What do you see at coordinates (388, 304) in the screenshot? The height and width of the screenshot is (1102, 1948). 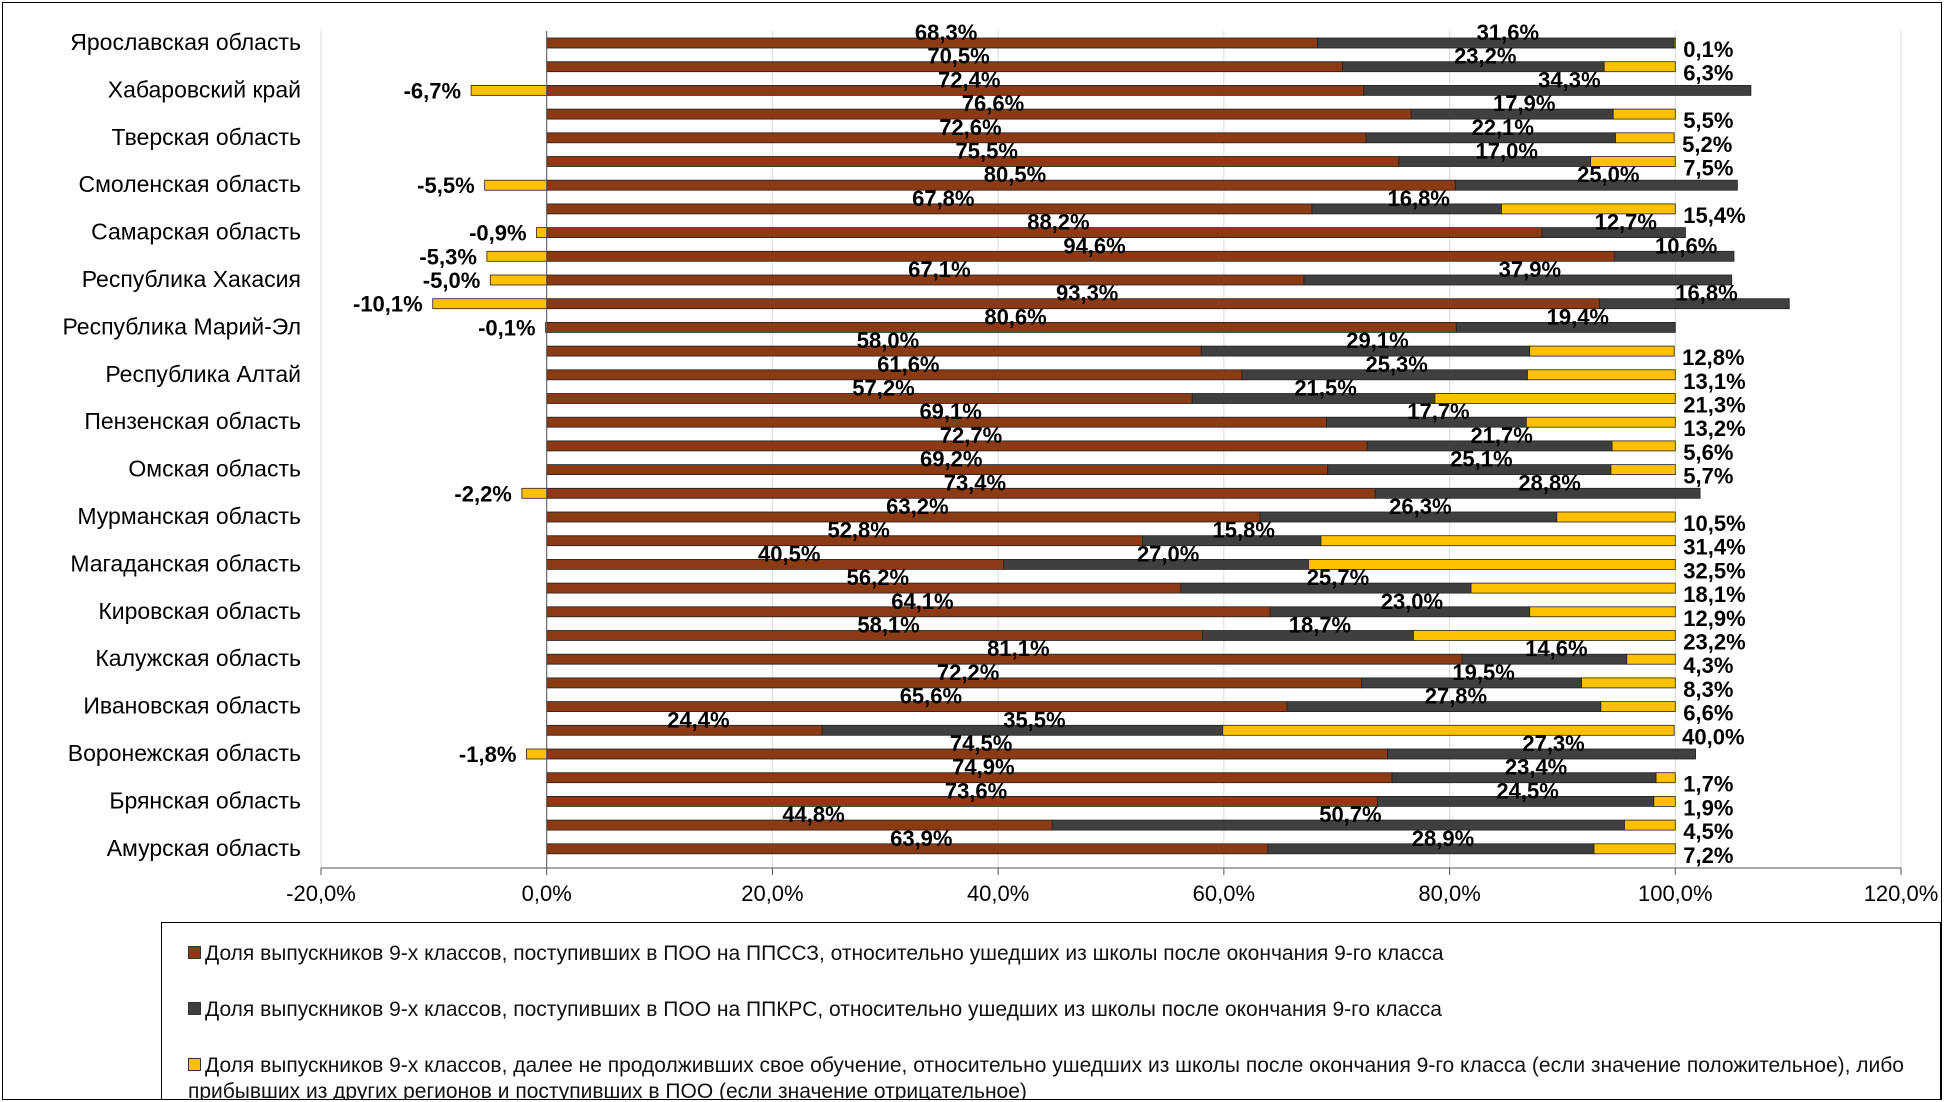 I see `data-label-not-continued: -10,1%` at bounding box center [388, 304].